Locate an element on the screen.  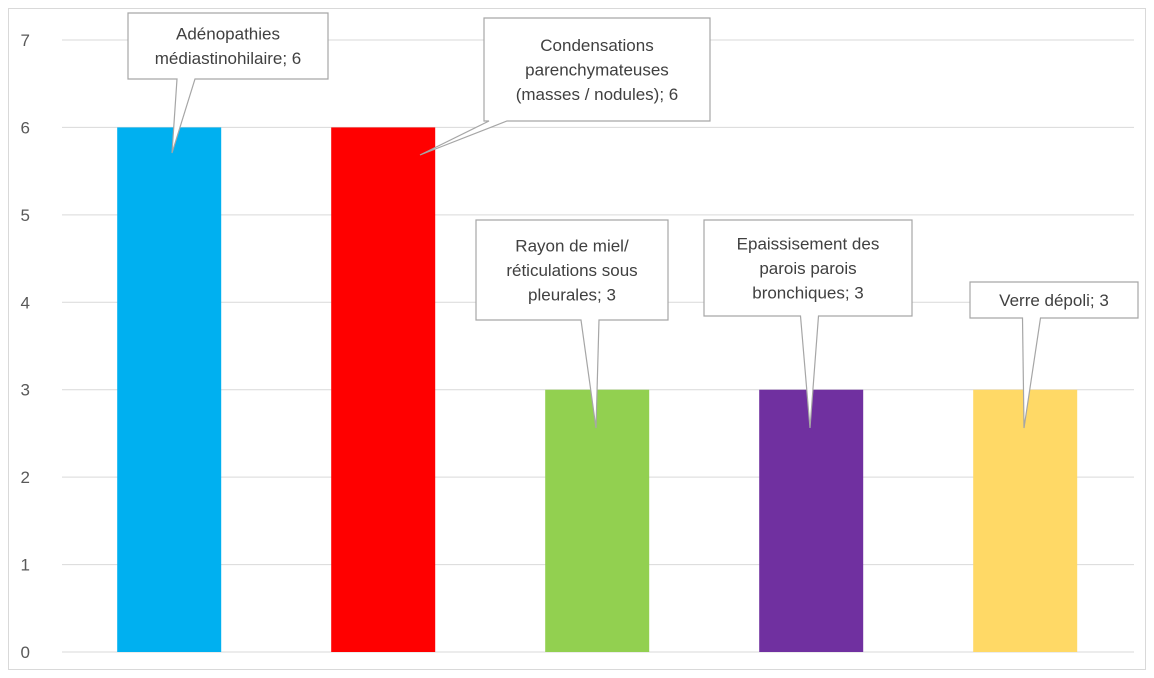
y-tick-label: 2 is located at coordinates (25, 477).